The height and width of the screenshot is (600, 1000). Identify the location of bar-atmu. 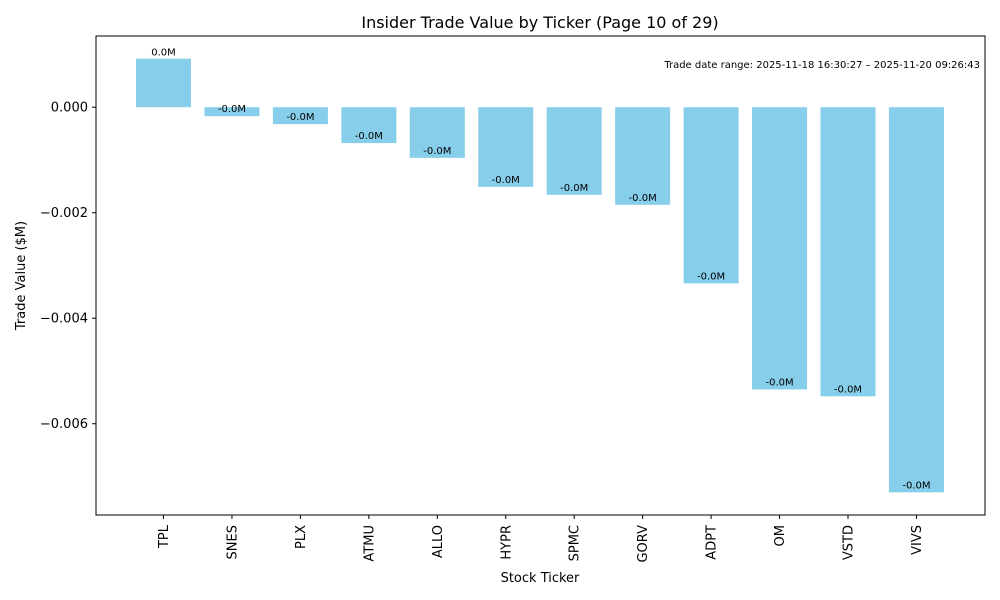
(369, 125).